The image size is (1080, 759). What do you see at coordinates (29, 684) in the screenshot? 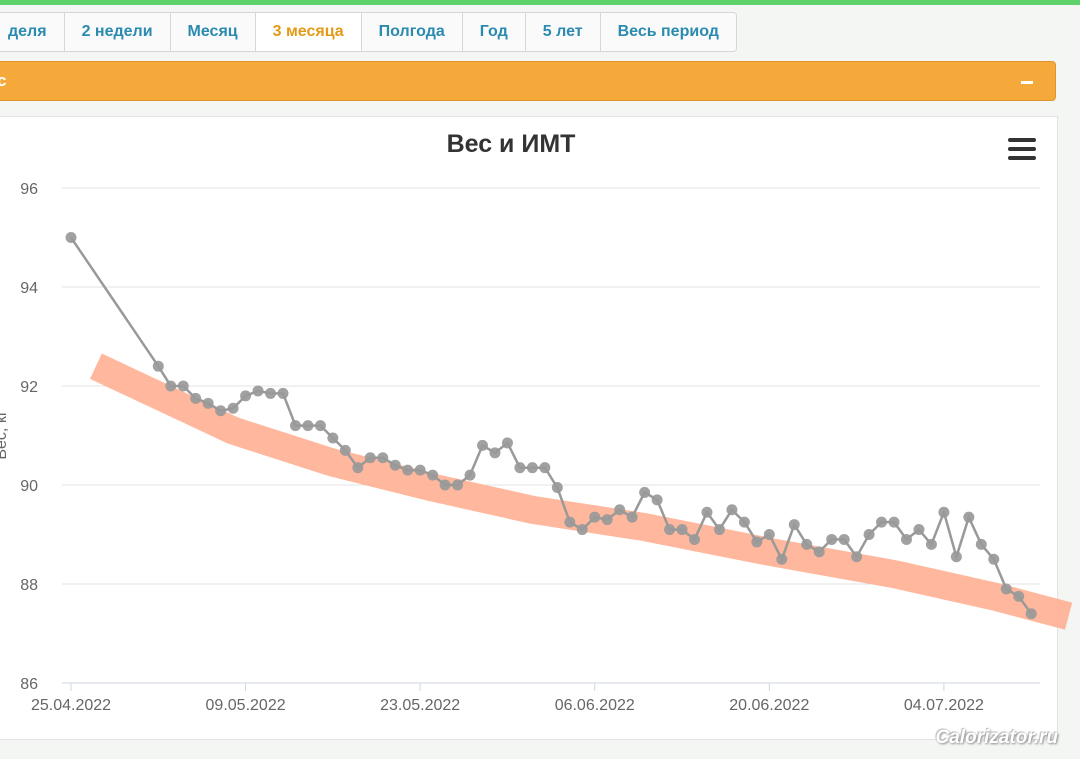
I see `y-tick-label: 86` at bounding box center [29, 684].